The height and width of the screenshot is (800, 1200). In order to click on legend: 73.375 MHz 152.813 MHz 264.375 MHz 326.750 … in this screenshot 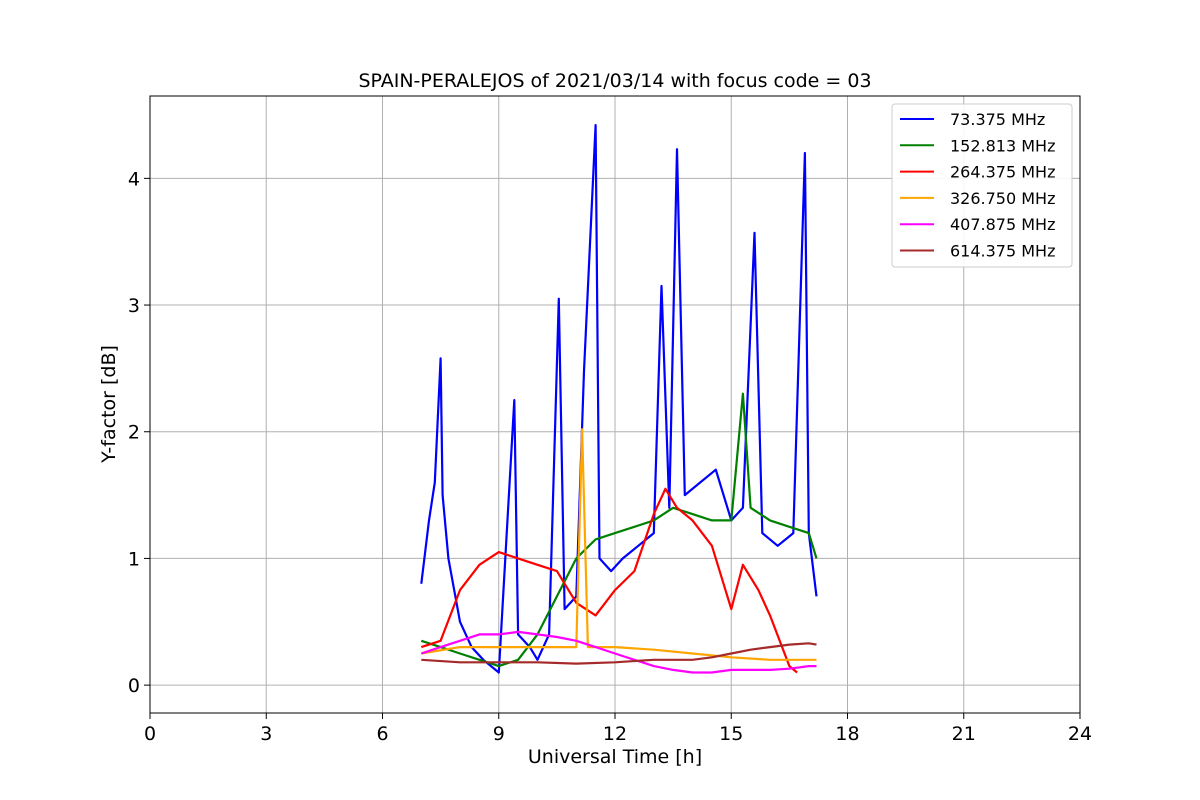, I will do `click(982, 185)`.